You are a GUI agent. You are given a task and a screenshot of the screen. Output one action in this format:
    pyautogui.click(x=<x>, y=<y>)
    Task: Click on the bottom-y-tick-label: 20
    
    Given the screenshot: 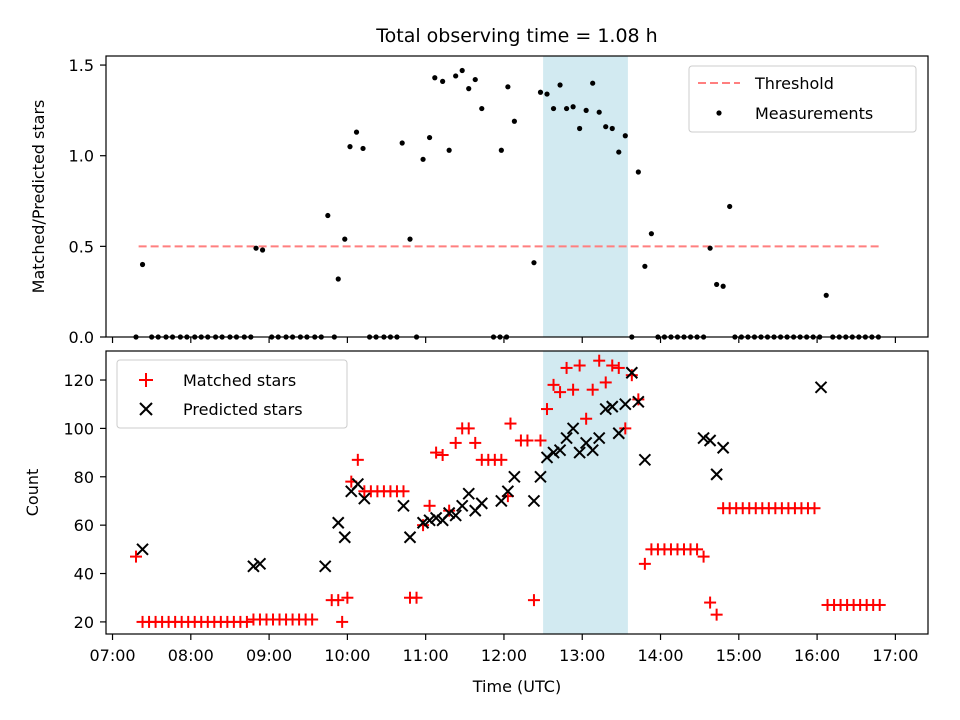 What is the action you would take?
    pyautogui.click(x=84, y=622)
    